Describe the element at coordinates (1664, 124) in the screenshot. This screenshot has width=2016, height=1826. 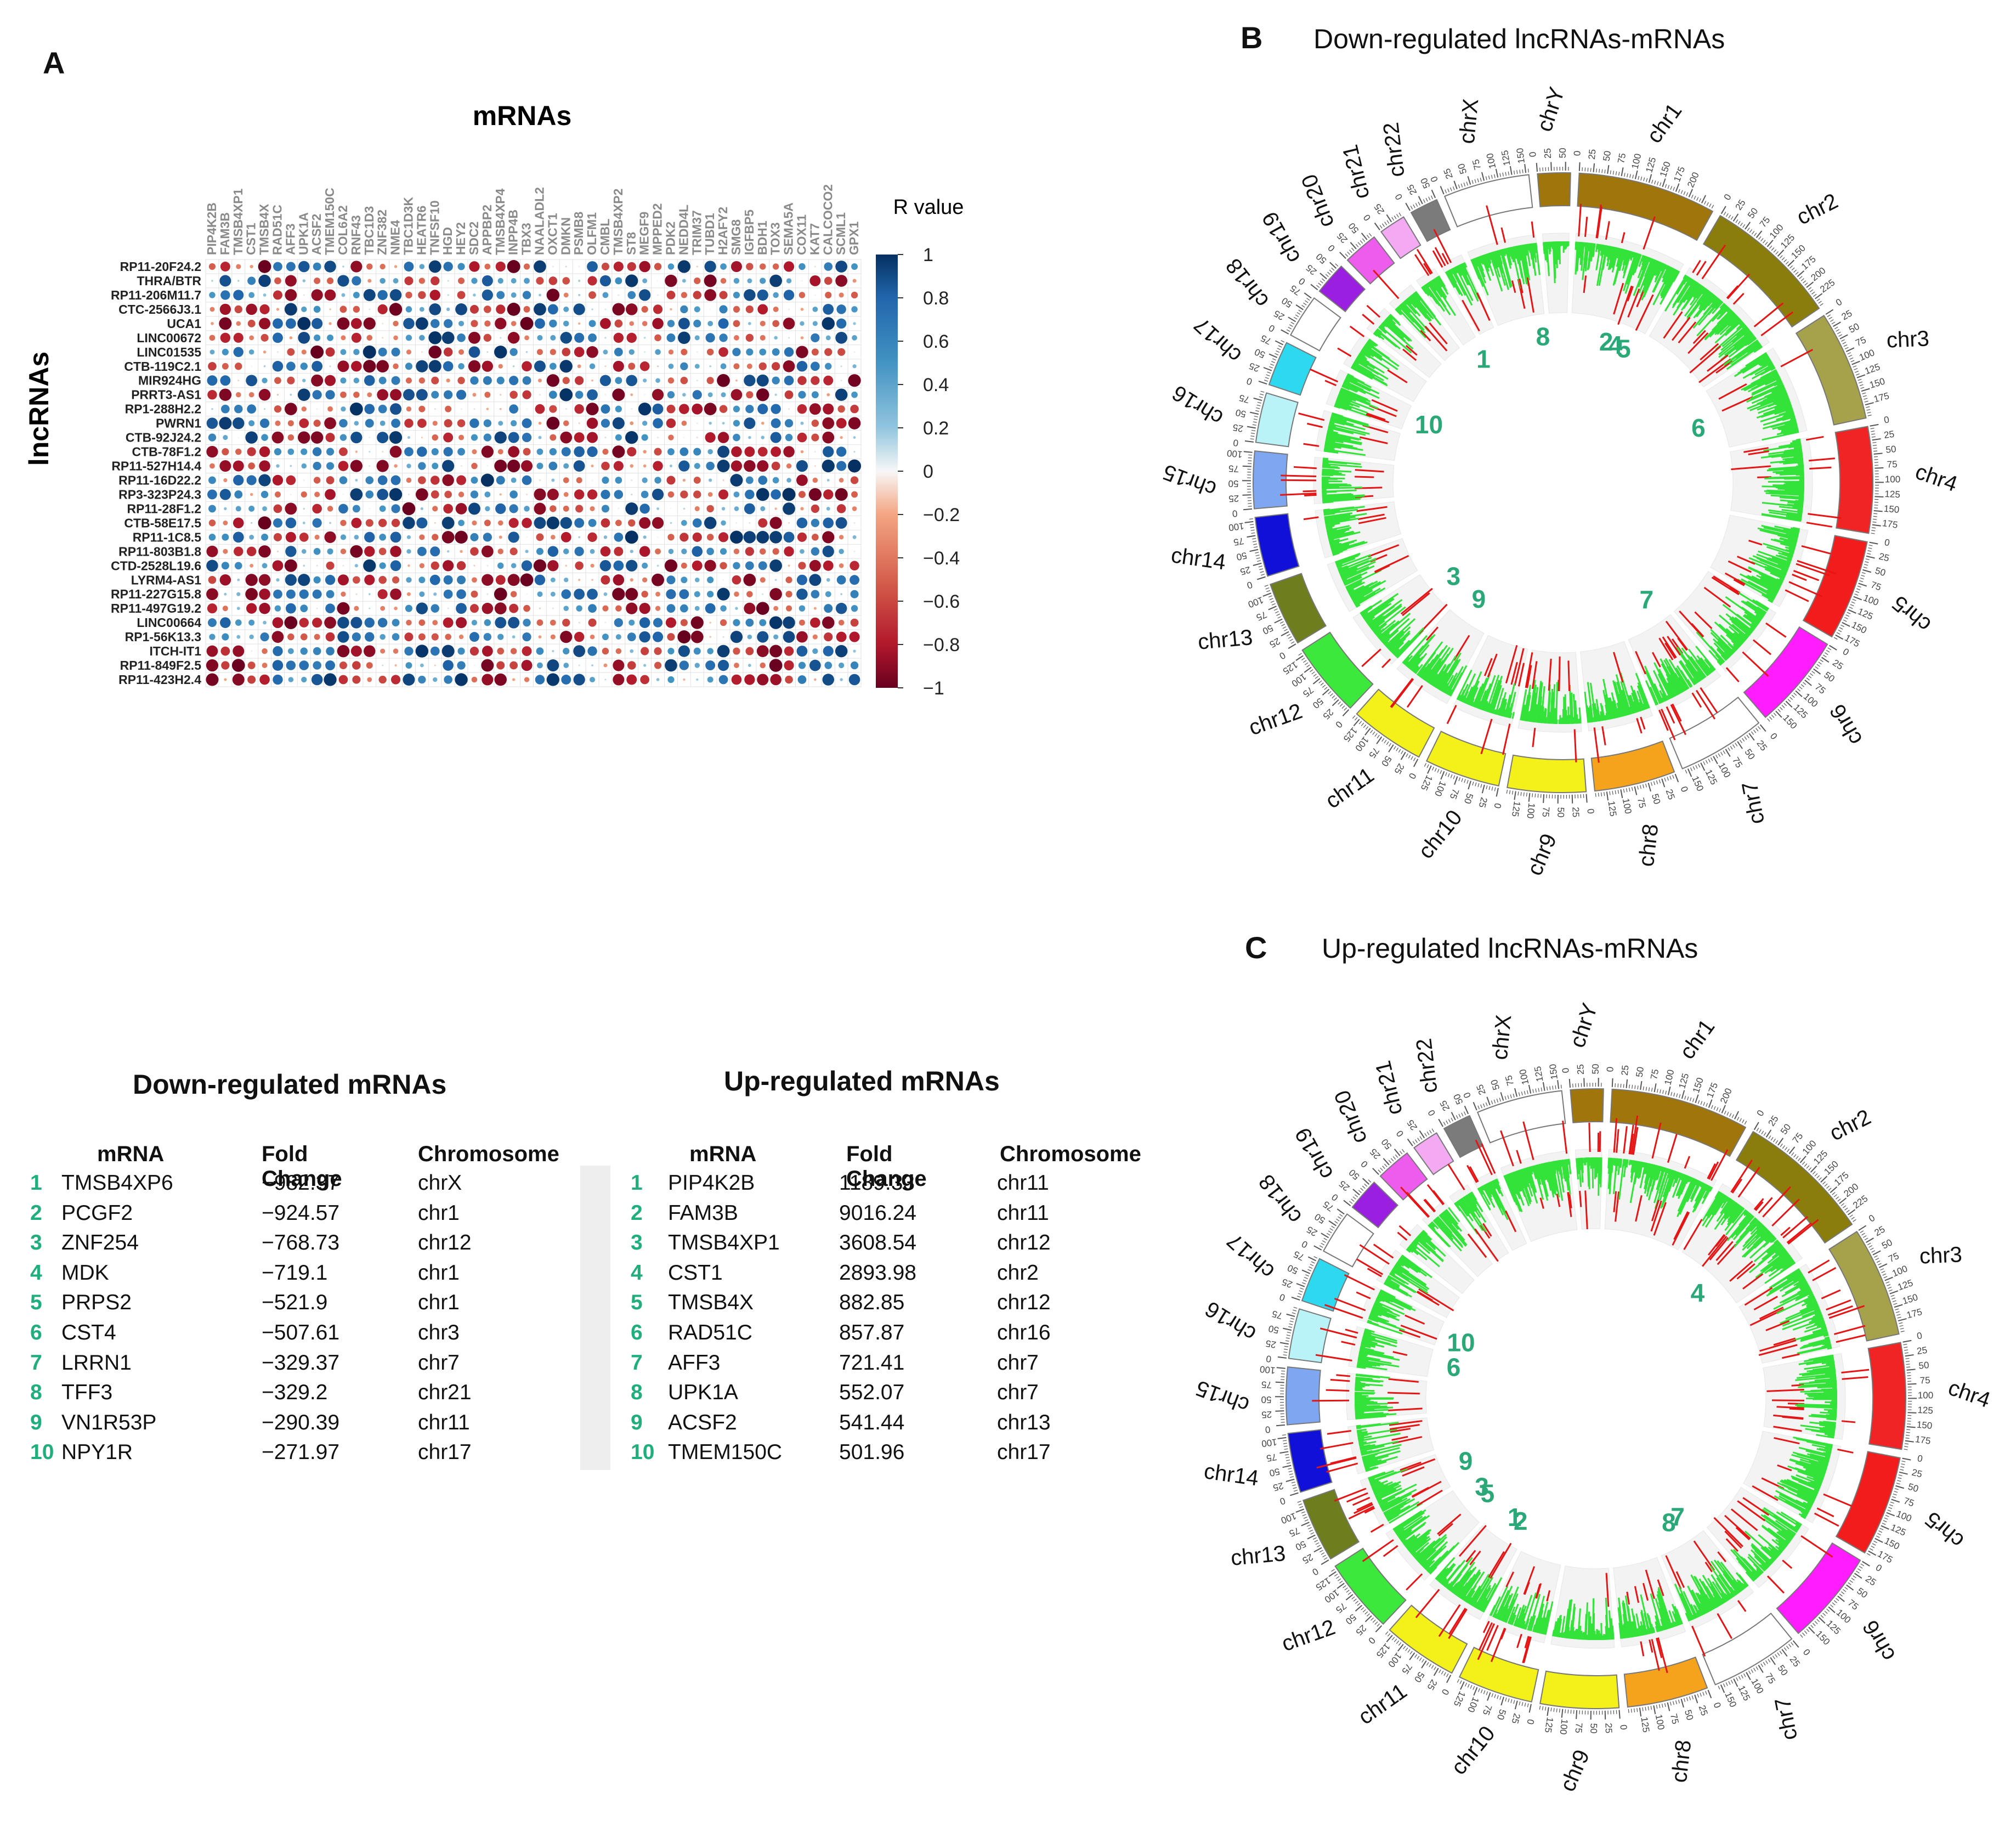
I see `chromosome-label: chr1` at that location.